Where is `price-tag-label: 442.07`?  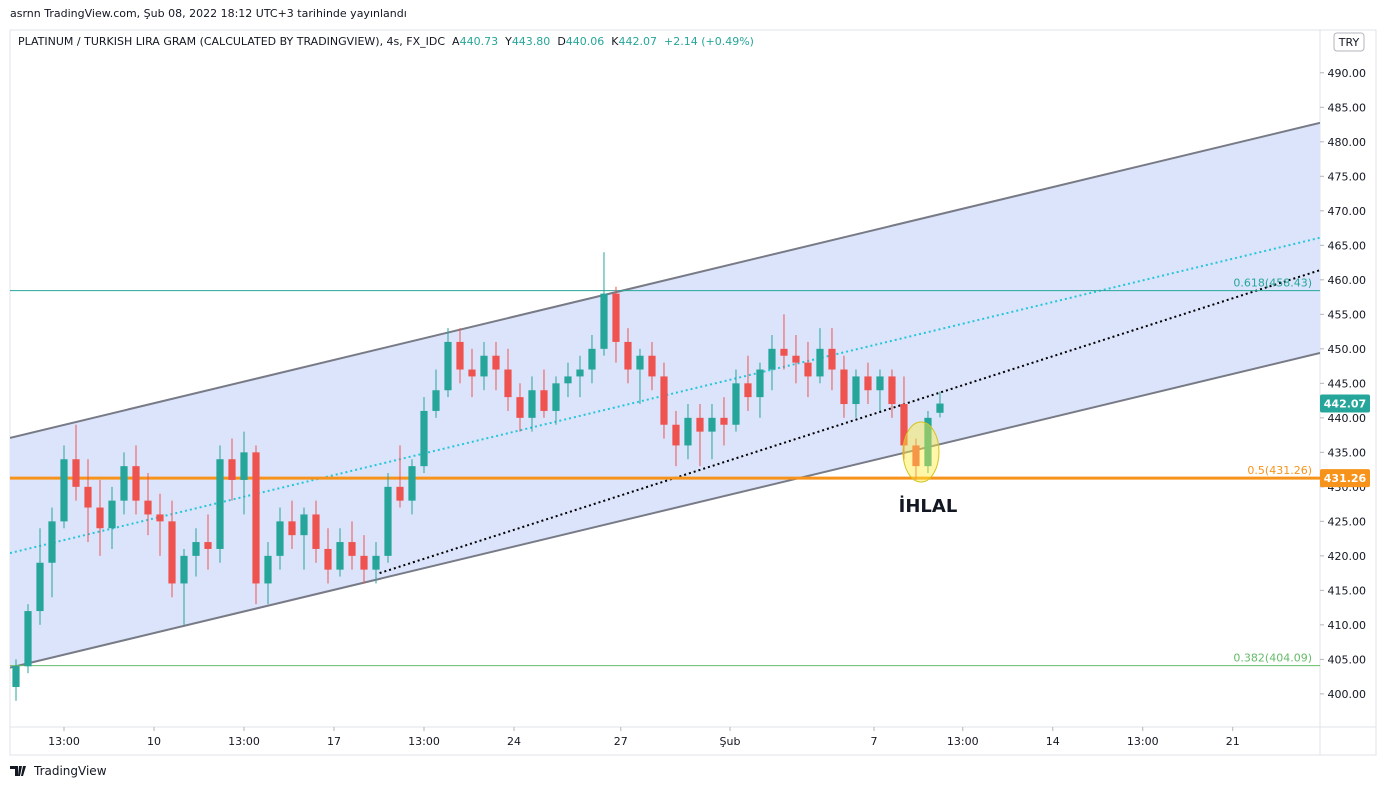 price-tag-label: 442.07 is located at coordinates (1345, 404).